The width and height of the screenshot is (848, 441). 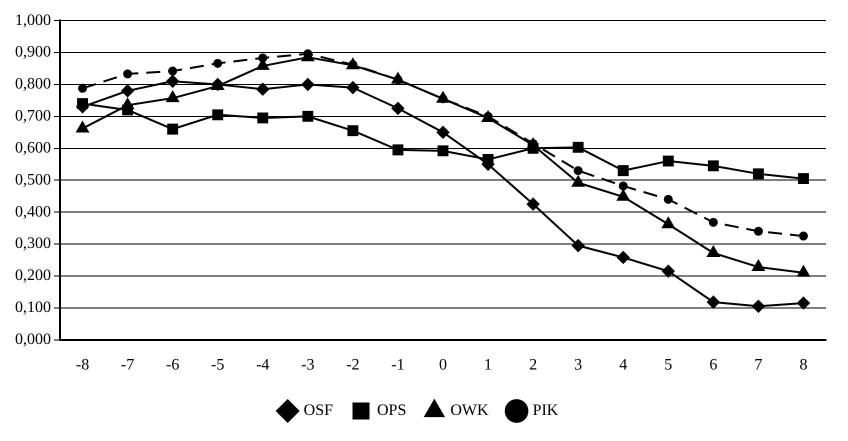 I want to click on y-tick-label: 0,600, so click(x=33, y=147).